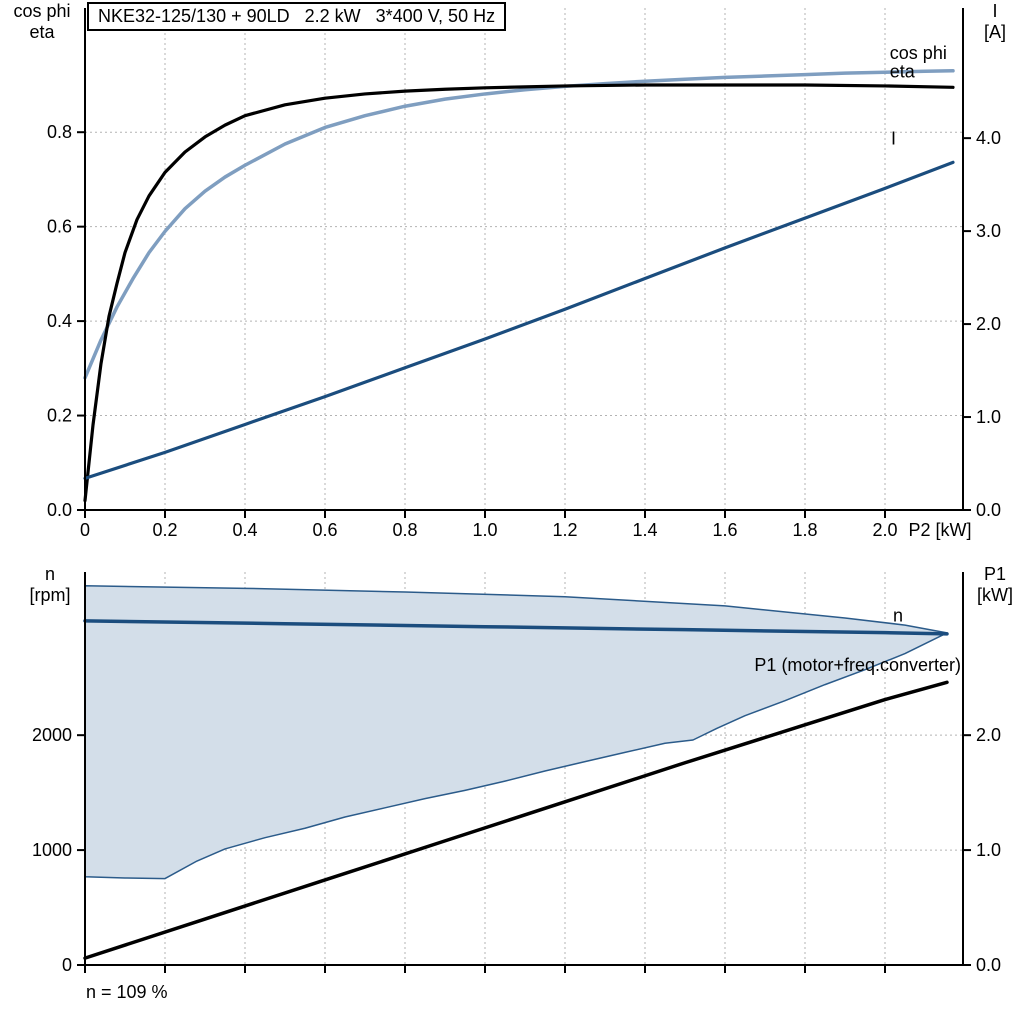 This screenshot has height=1024, width=1024. What do you see at coordinates (994, 32) in the screenshot?
I see `right-axis-title-line2: [A]` at bounding box center [994, 32].